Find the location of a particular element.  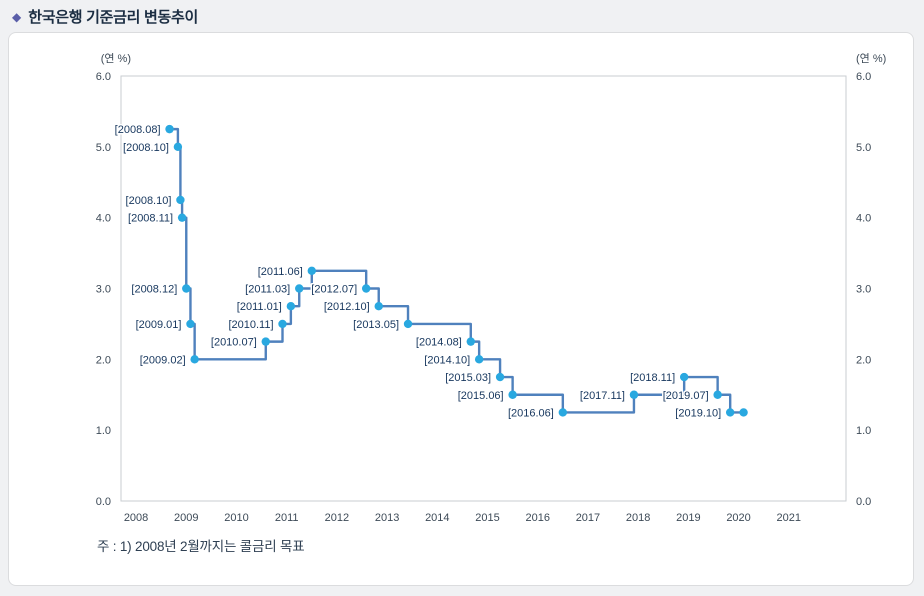

svg-text: [2008.11] is located at coordinates (150, 219).